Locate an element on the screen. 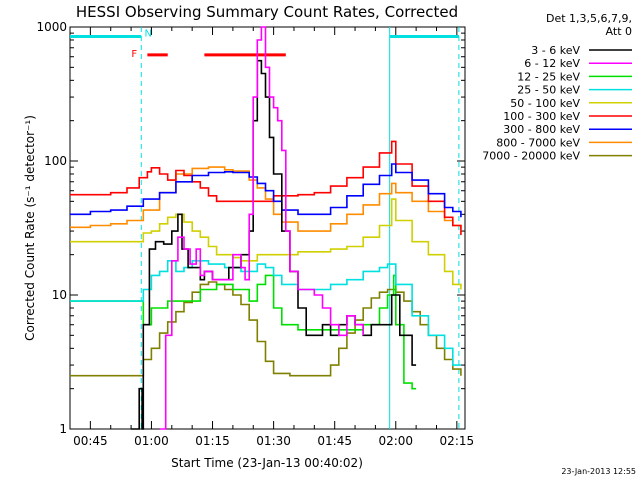 The height and width of the screenshot is (480, 640). y-tick-label: 100 is located at coordinates (55, 161).